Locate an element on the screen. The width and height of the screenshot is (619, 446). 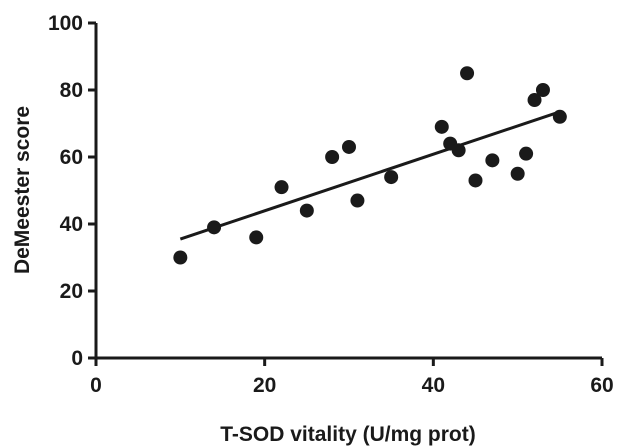
y-axis-title: DeMeester score is located at coordinates (22, 190).